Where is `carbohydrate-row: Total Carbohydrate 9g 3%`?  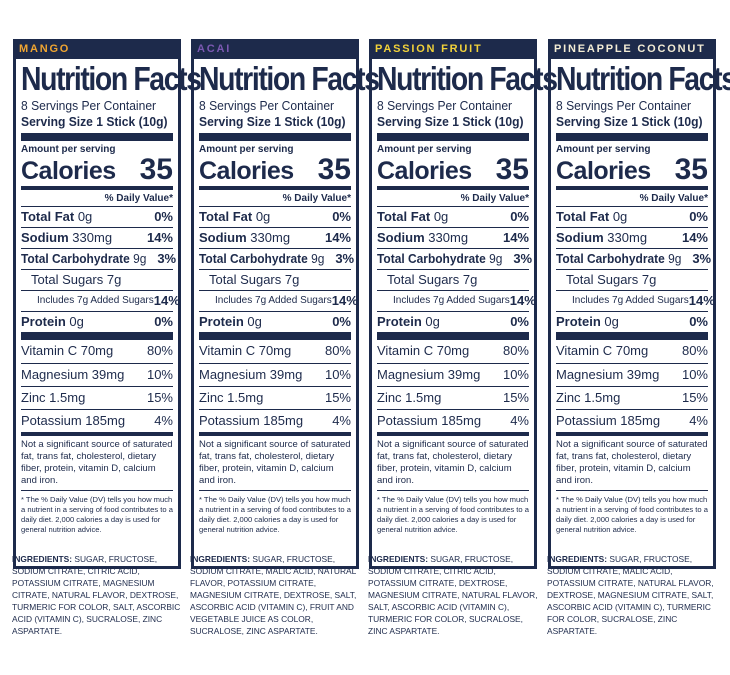 carbohydrate-row: Total Carbohydrate 9g 3% is located at coordinates (277, 258).